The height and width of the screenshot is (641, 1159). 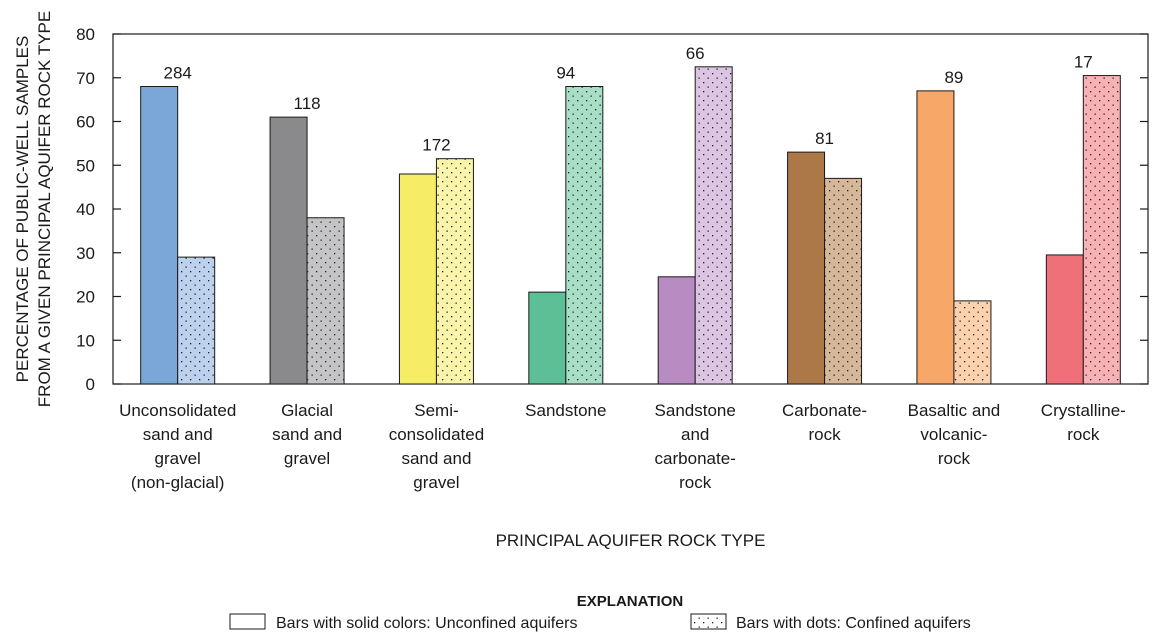 What do you see at coordinates (90, 384) in the screenshot?
I see `y-tick-label: 0` at bounding box center [90, 384].